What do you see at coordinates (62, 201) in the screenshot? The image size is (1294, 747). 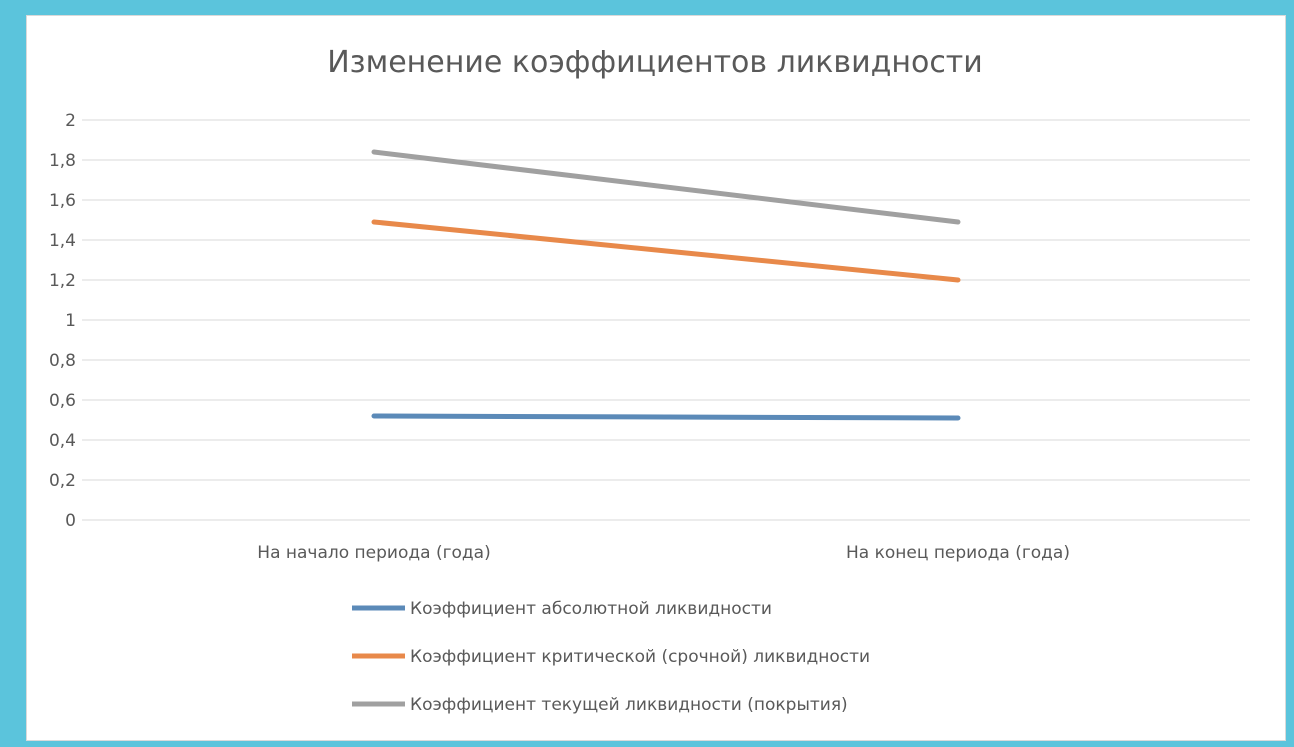 I see `y-tick-label: 1,6` at bounding box center [62, 201].